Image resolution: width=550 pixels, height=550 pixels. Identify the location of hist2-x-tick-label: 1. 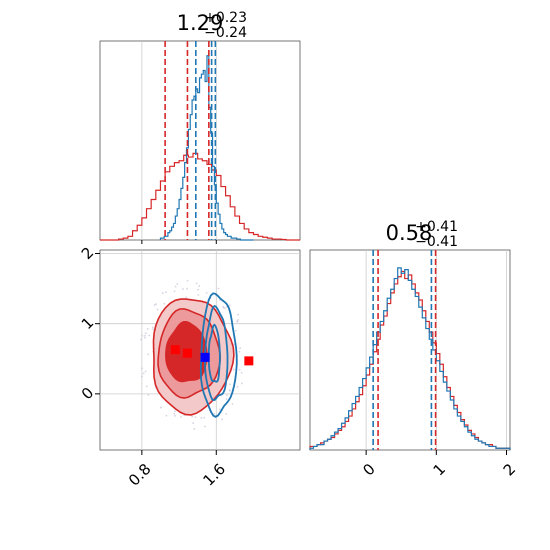
(439, 469).